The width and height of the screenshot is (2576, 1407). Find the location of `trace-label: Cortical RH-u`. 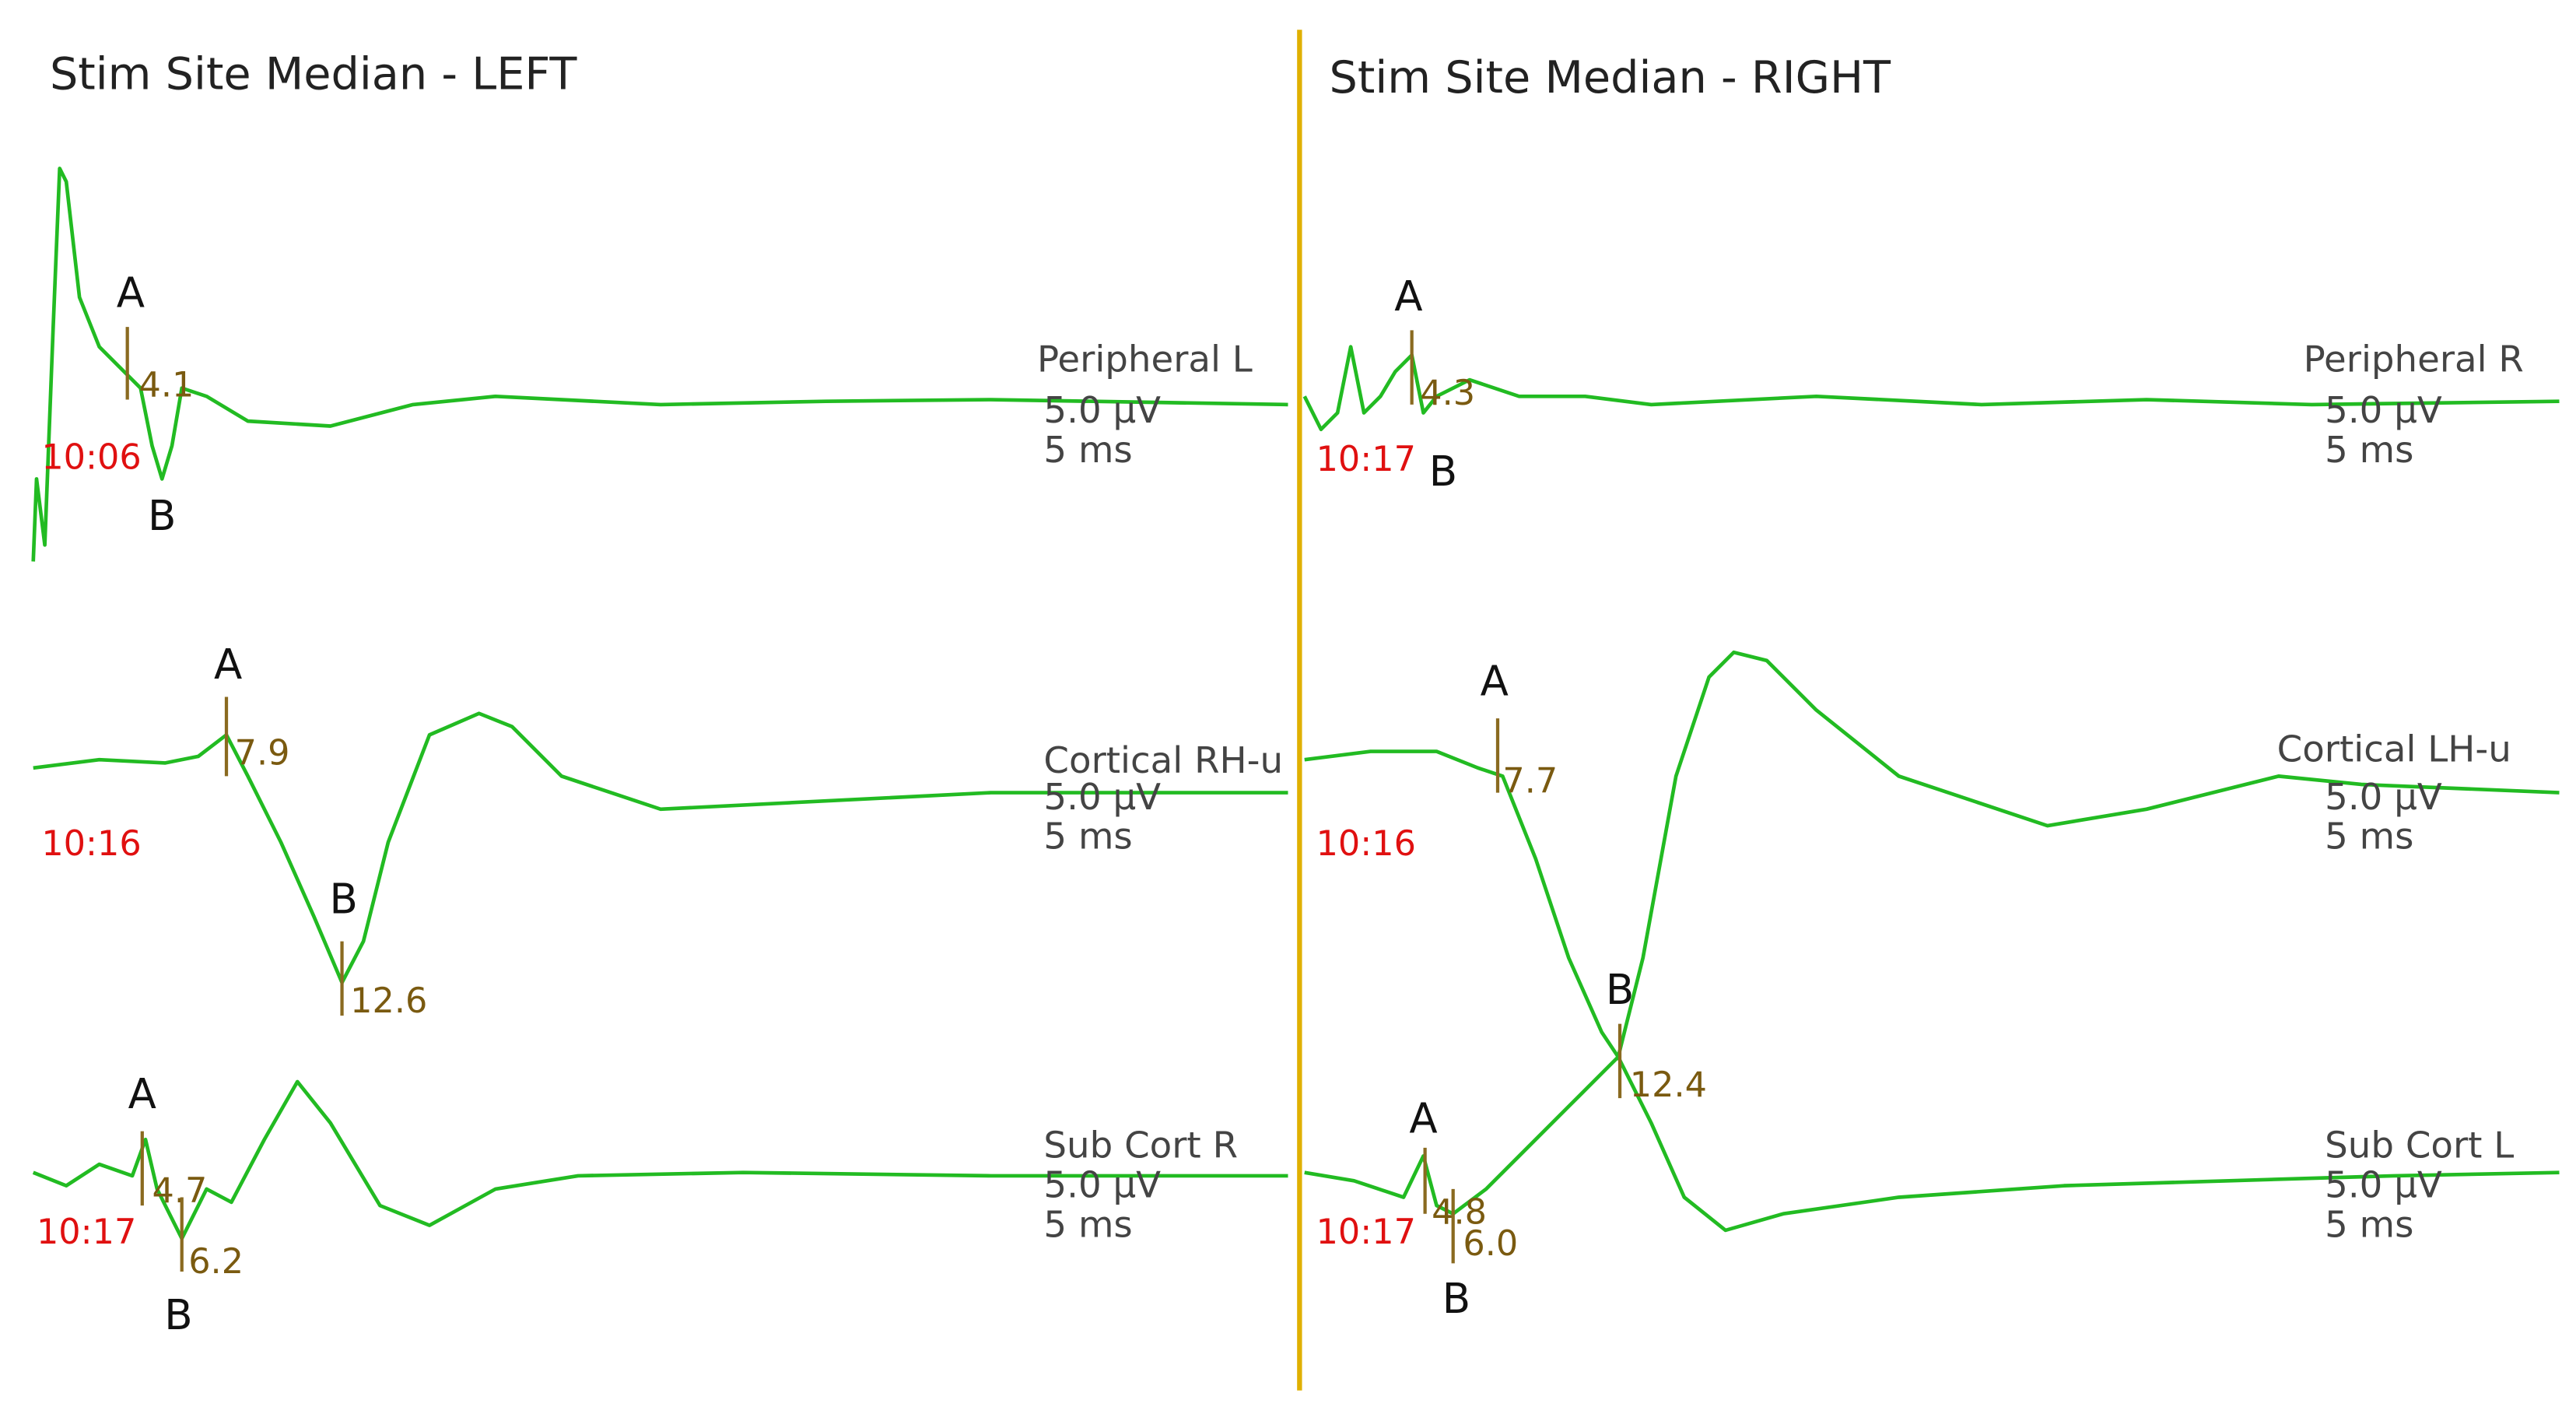

trace-label: Cortical RH-u is located at coordinates (1163, 761).